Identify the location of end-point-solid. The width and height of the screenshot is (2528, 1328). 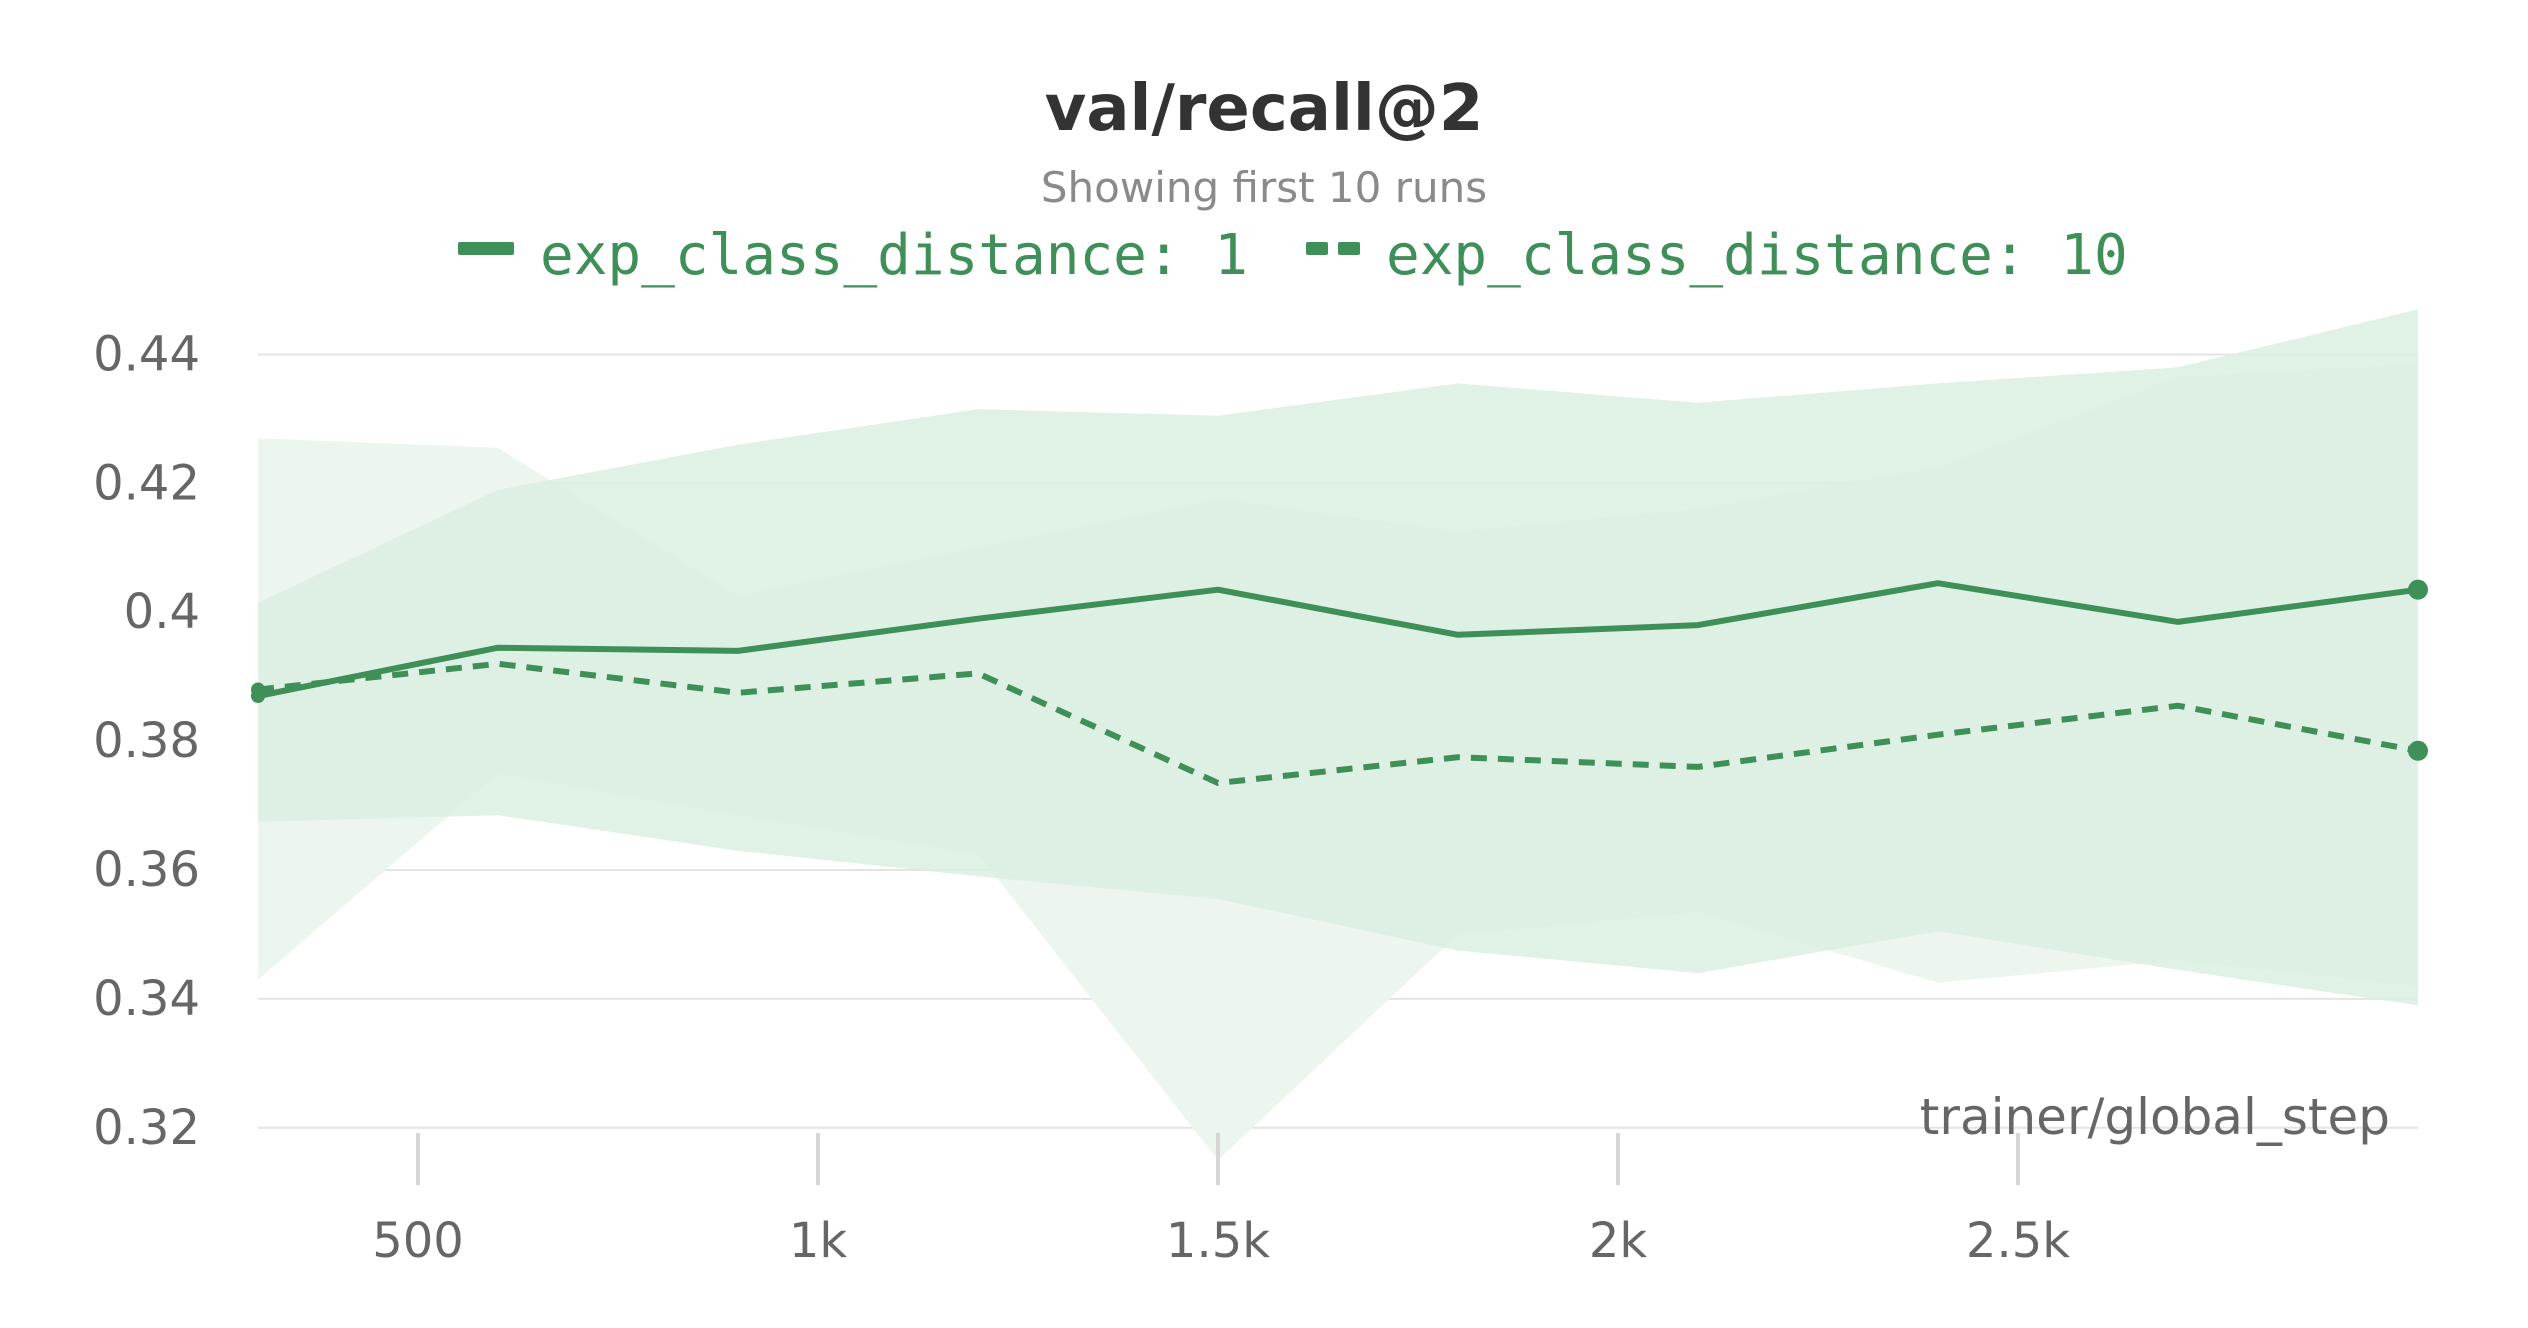
(2418, 589).